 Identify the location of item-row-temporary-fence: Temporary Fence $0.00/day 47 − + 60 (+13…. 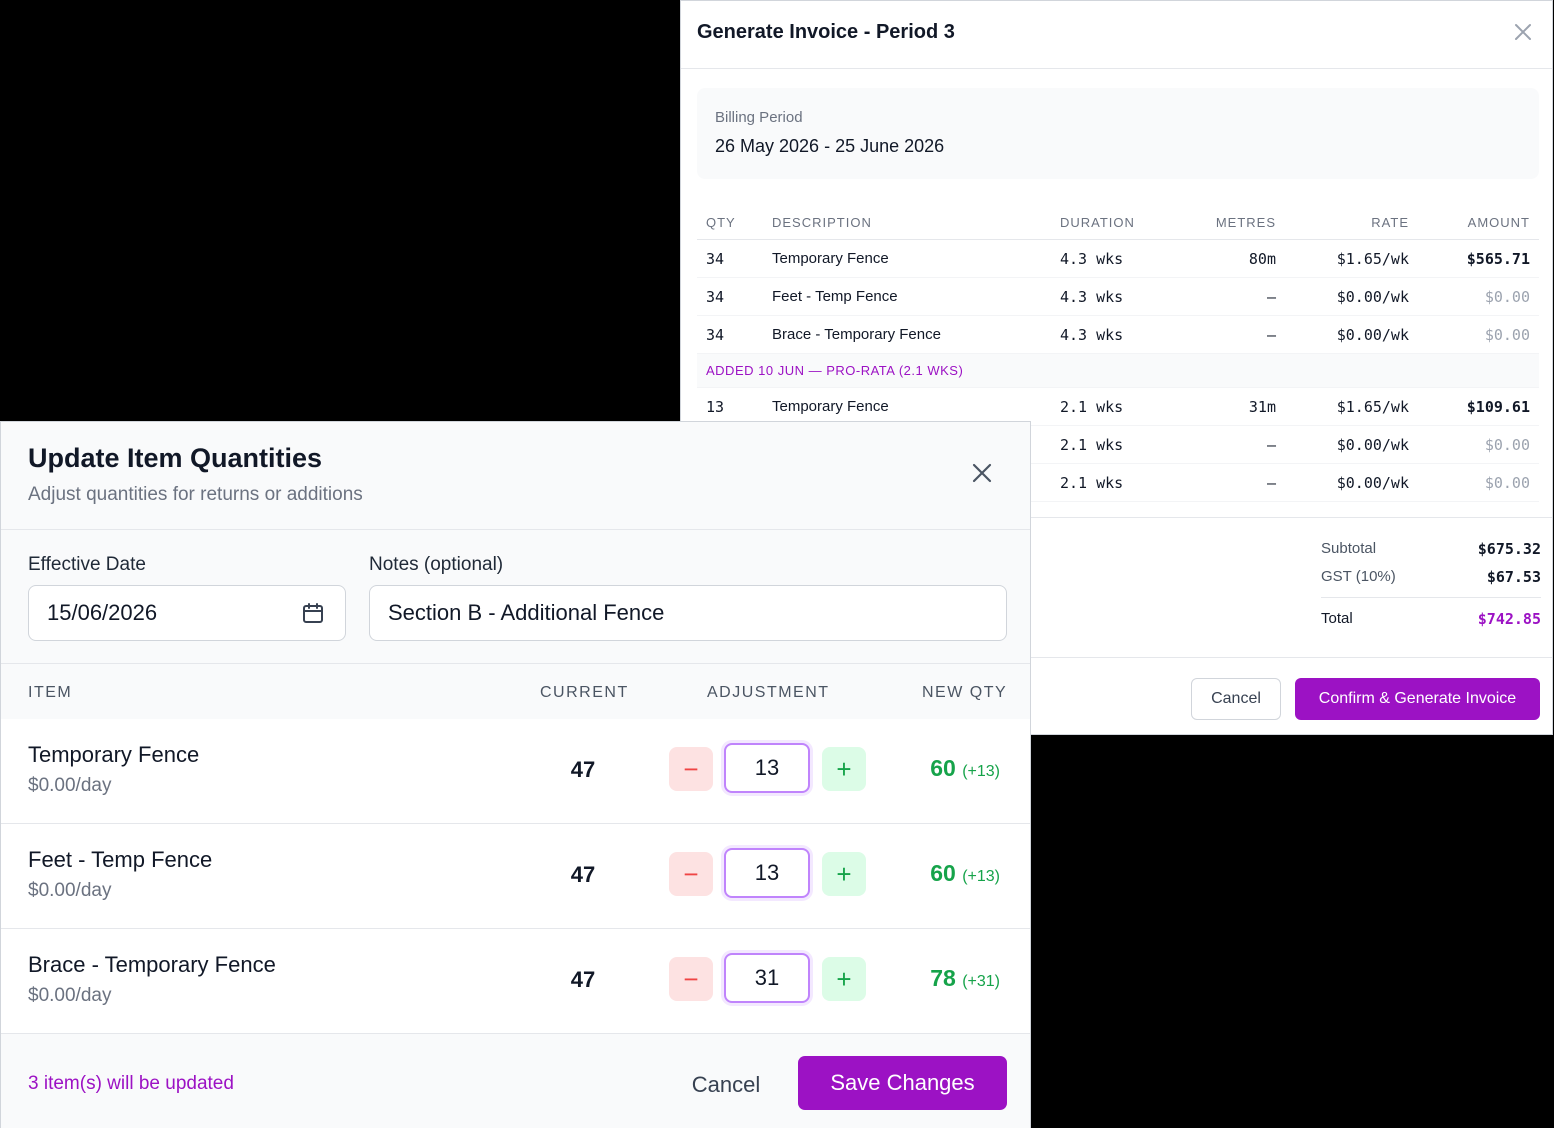
(515, 771).